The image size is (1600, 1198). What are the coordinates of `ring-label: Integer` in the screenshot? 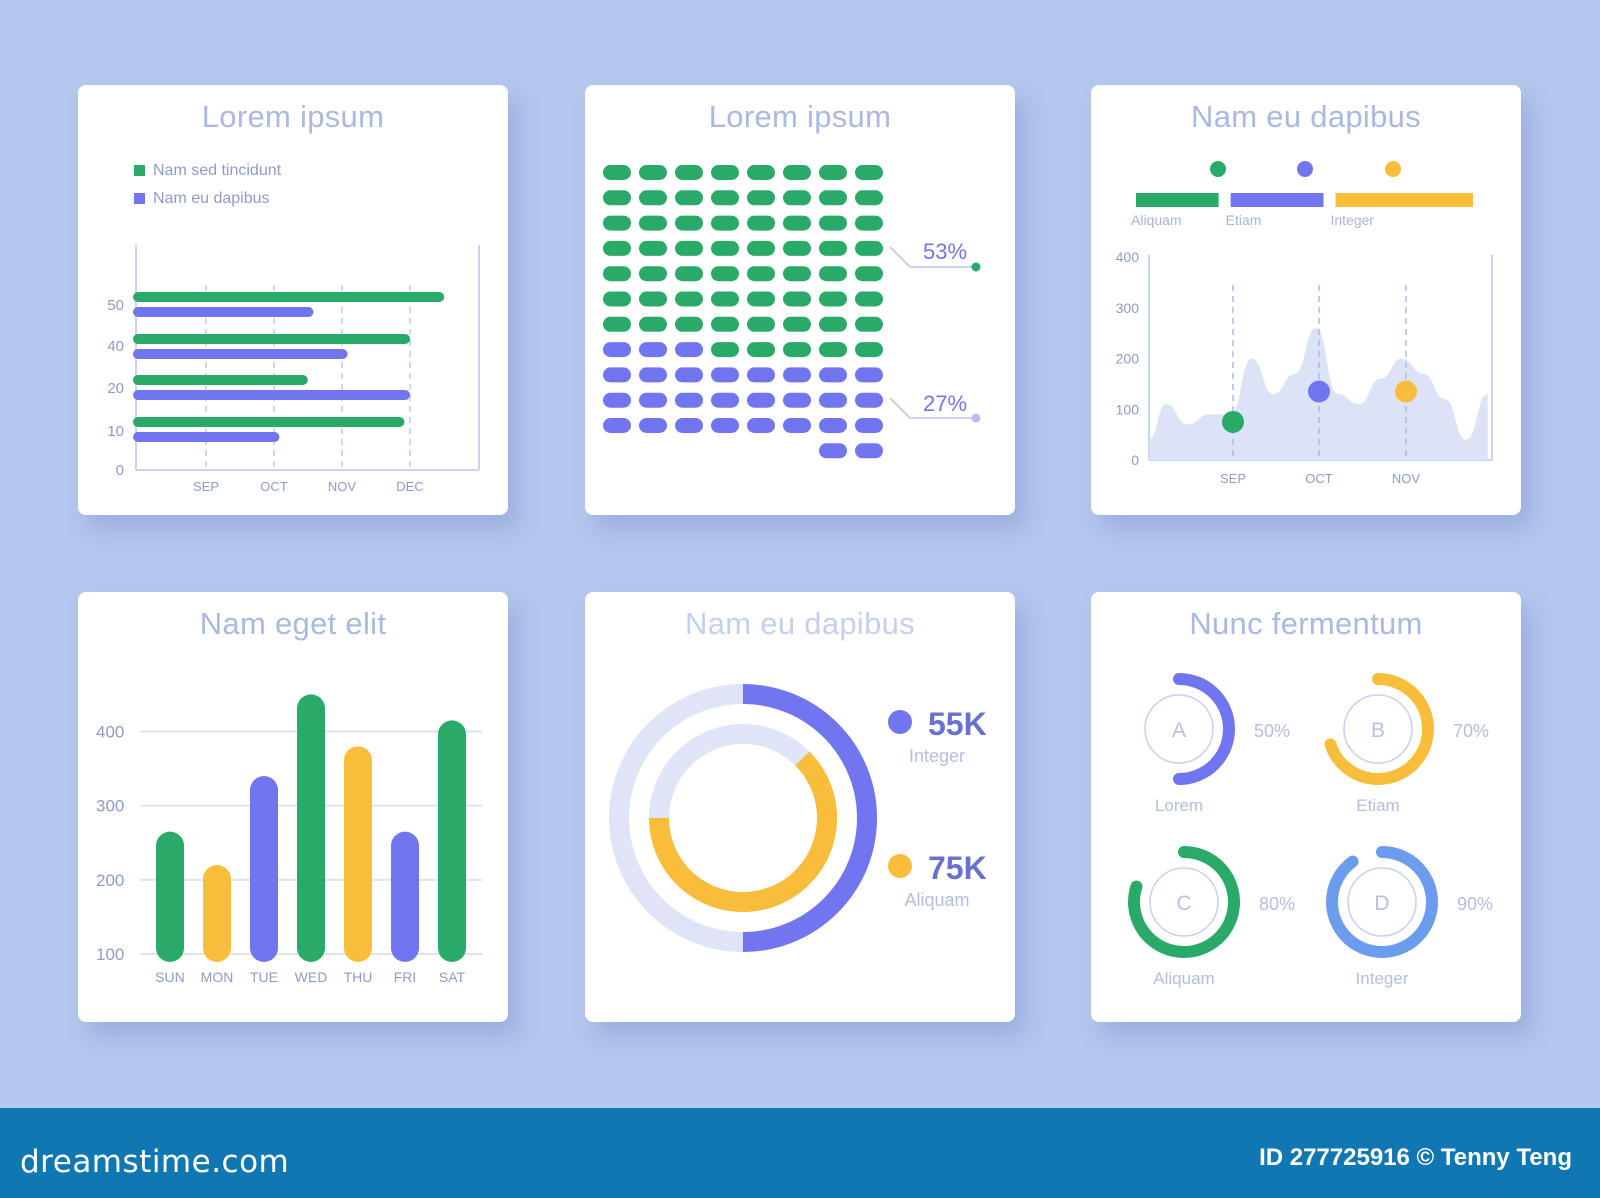 It's located at (937, 756).